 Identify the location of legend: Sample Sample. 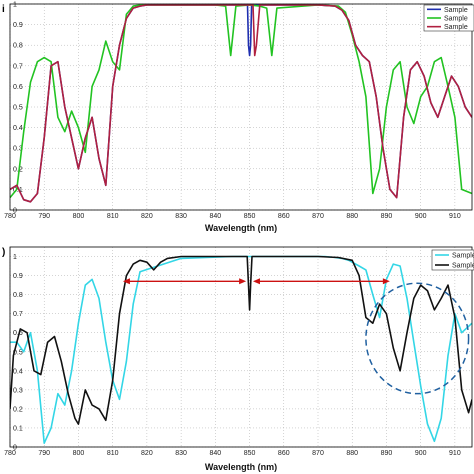
(452, 260).